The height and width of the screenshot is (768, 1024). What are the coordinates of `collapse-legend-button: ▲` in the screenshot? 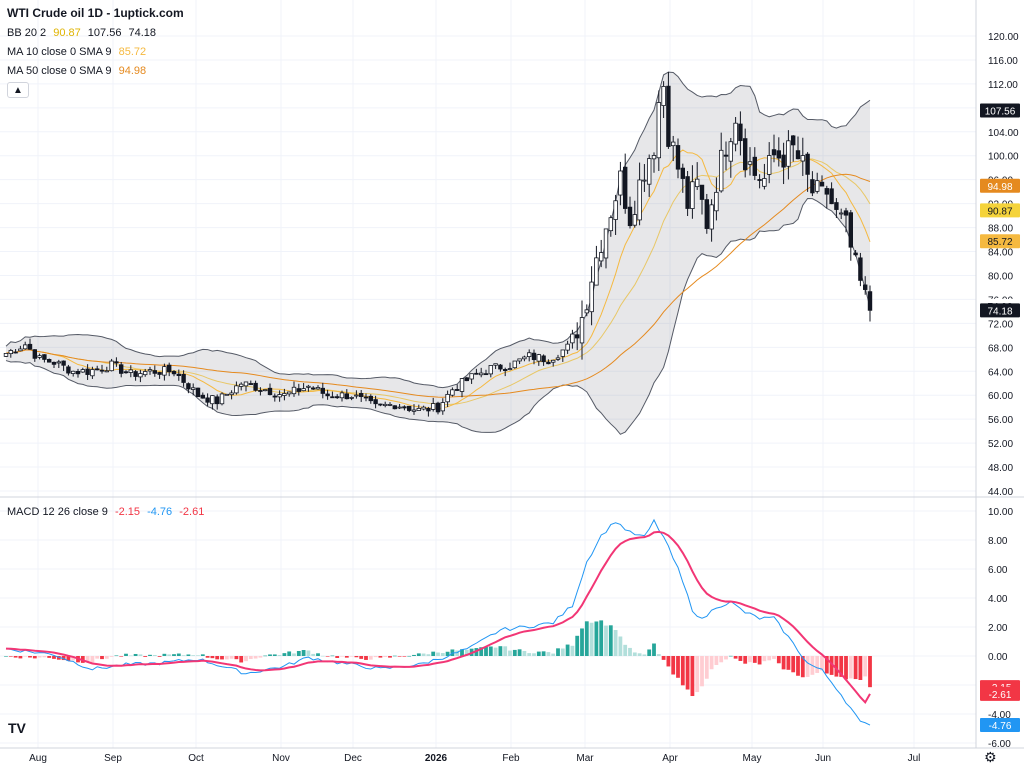 It's located at (18, 90).